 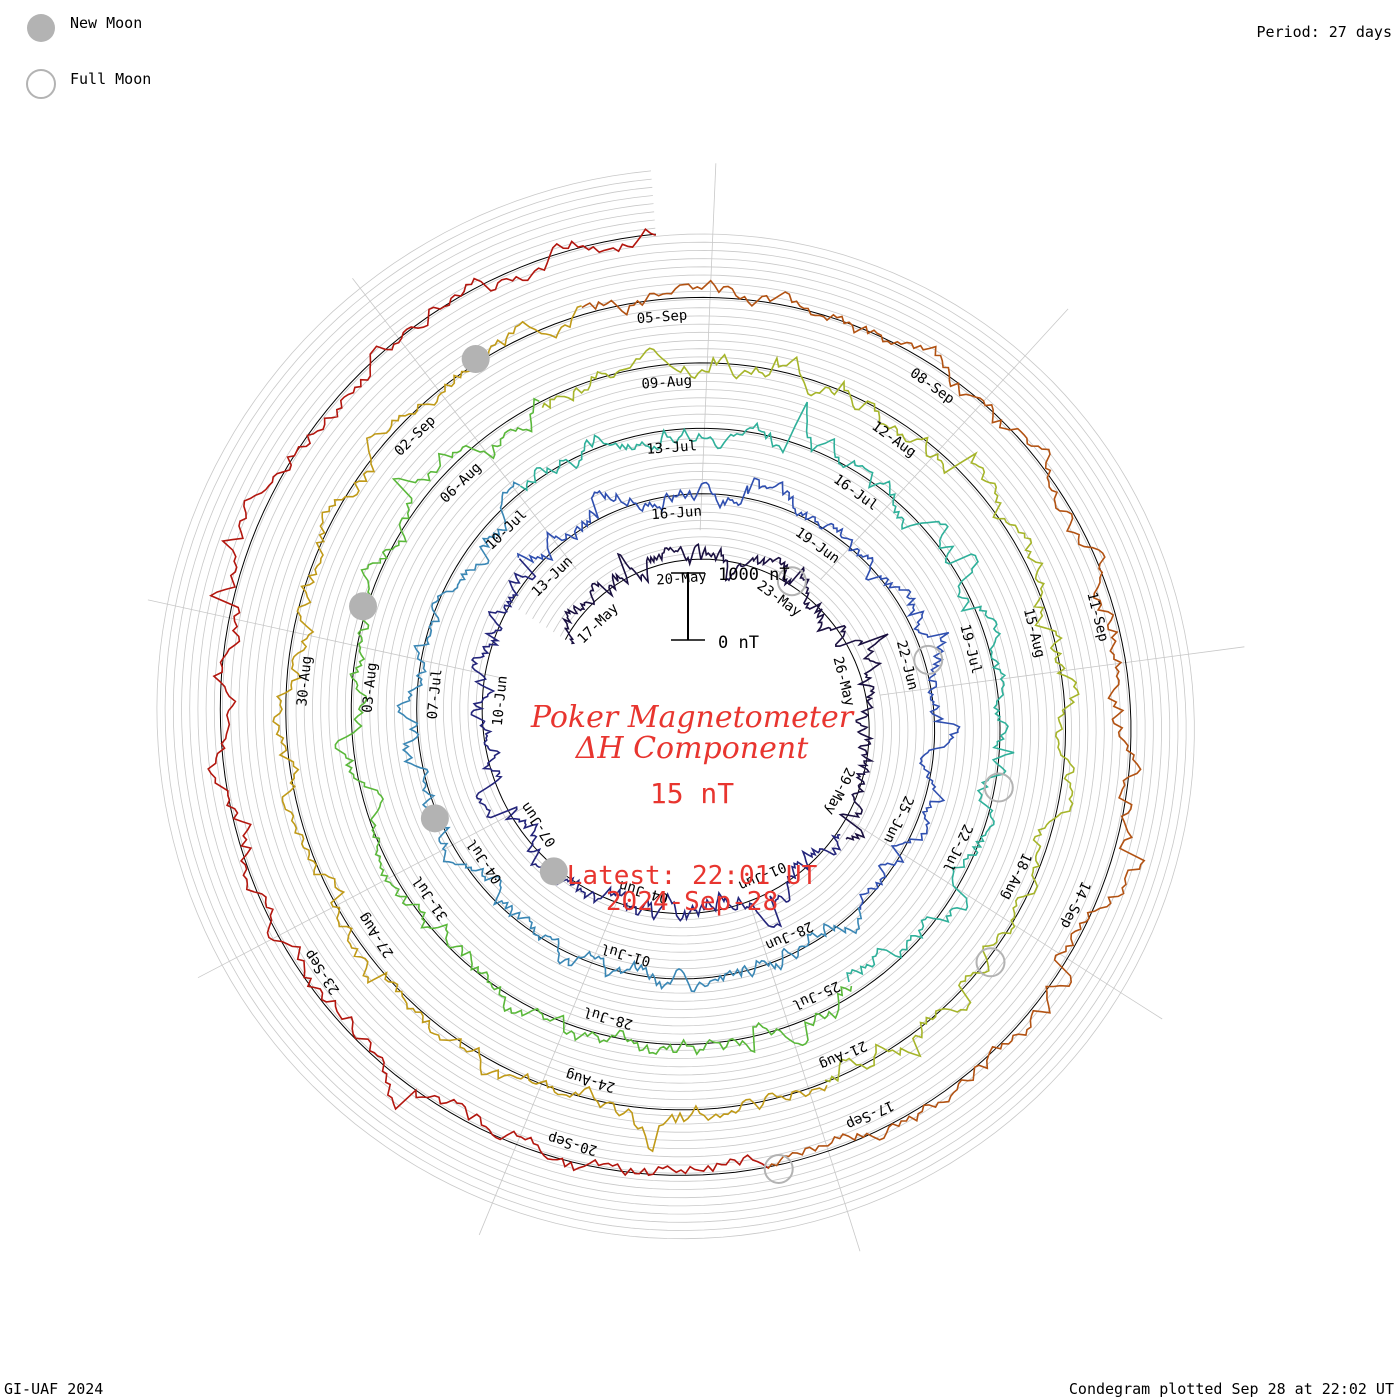 What do you see at coordinates (625, 954) in the screenshot?
I see `date-tick-label: 01-Jul` at bounding box center [625, 954].